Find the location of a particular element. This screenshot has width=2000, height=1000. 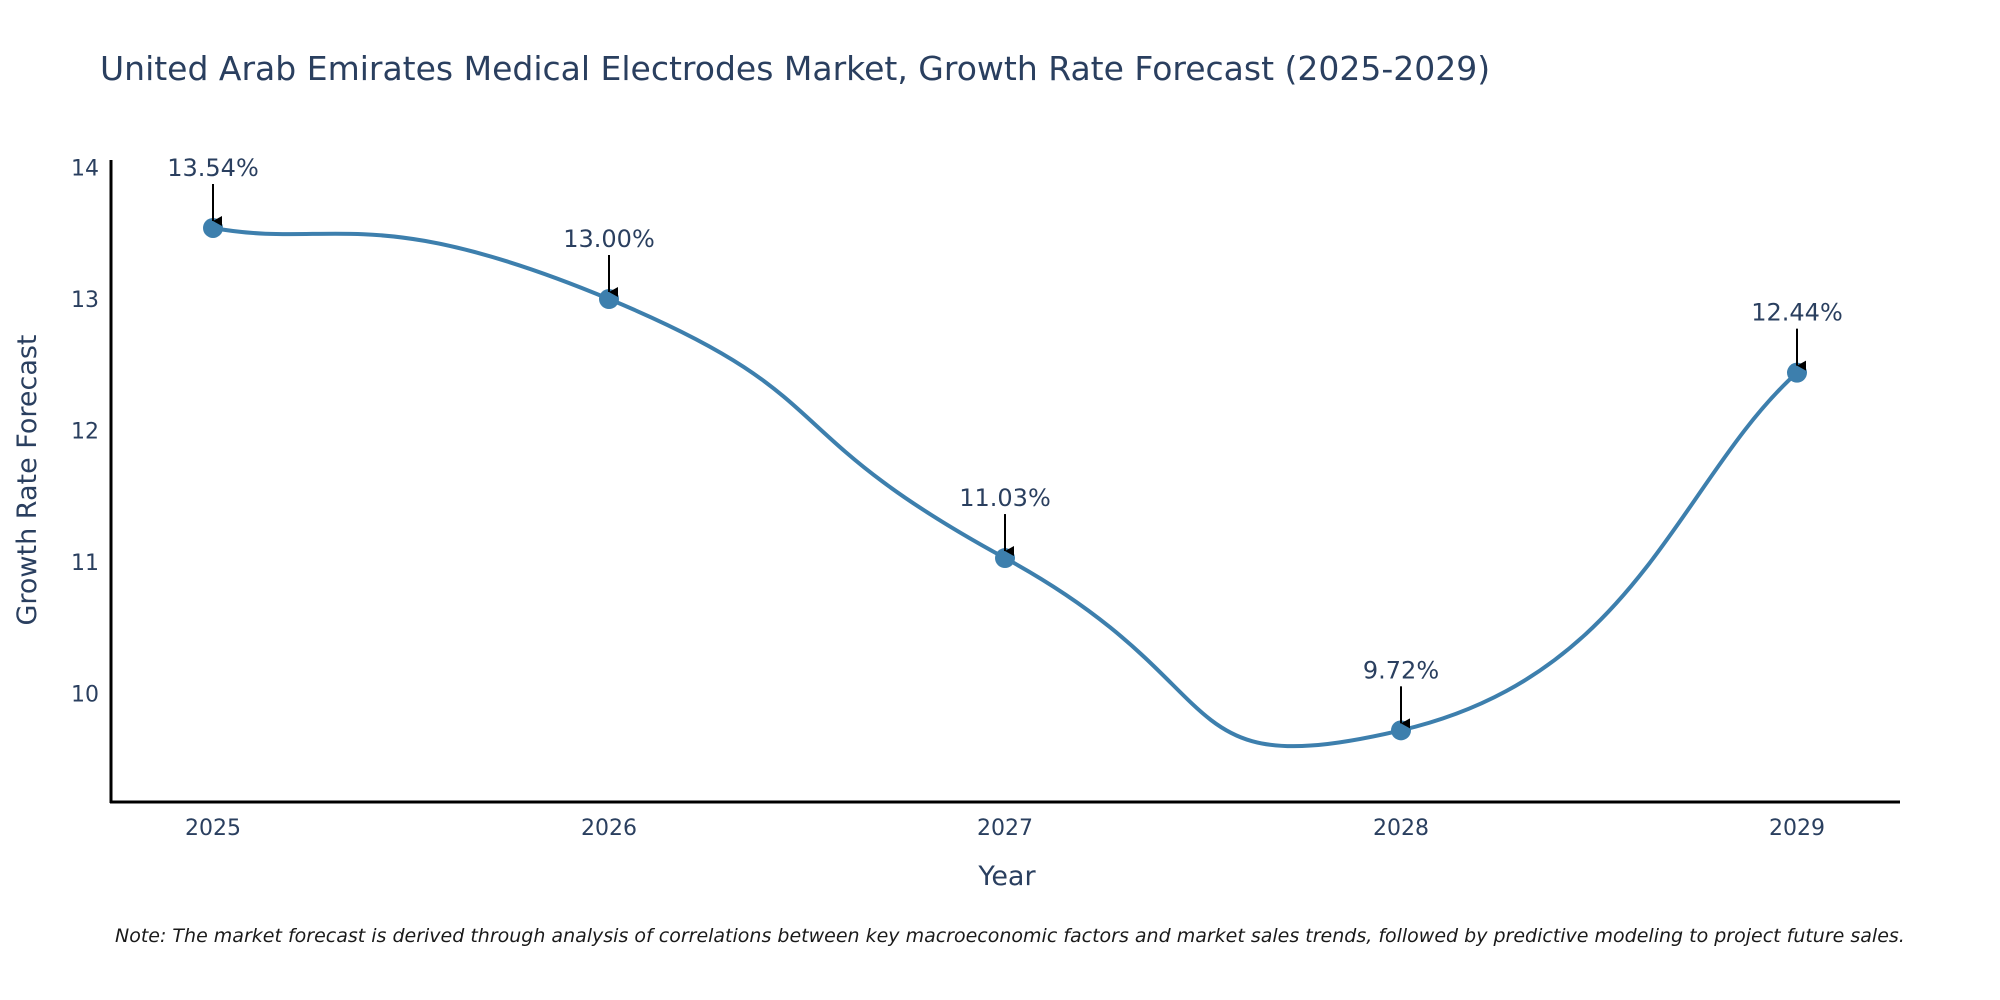

y-tick-label: 11 is located at coordinates (85, 563).